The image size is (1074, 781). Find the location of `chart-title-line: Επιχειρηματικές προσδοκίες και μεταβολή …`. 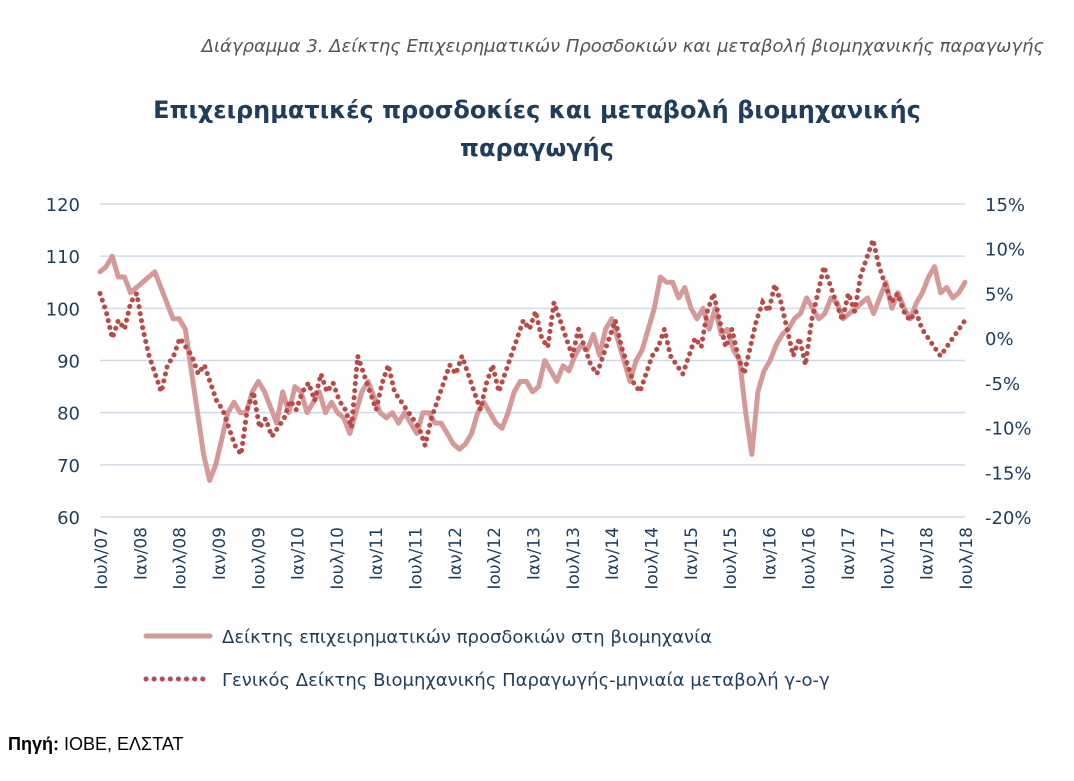

chart-title-line: Επιχειρηματικές προσδοκίες και μεταβολή … is located at coordinates (537, 110).